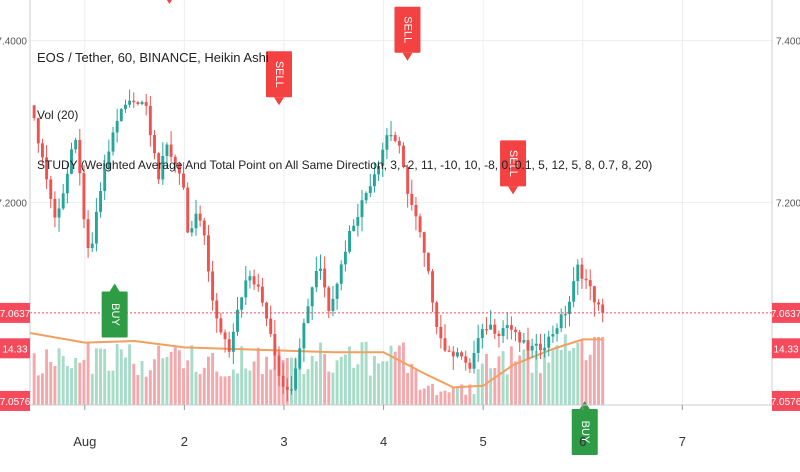  What do you see at coordinates (283, 441) in the screenshot?
I see `time-tick-label: 3` at bounding box center [283, 441].